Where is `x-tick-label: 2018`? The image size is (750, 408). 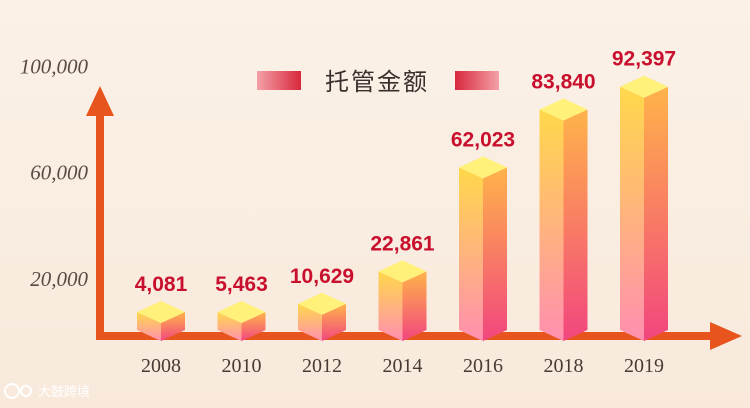 x-tick-label: 2018 is located at coordinates (564, 366).